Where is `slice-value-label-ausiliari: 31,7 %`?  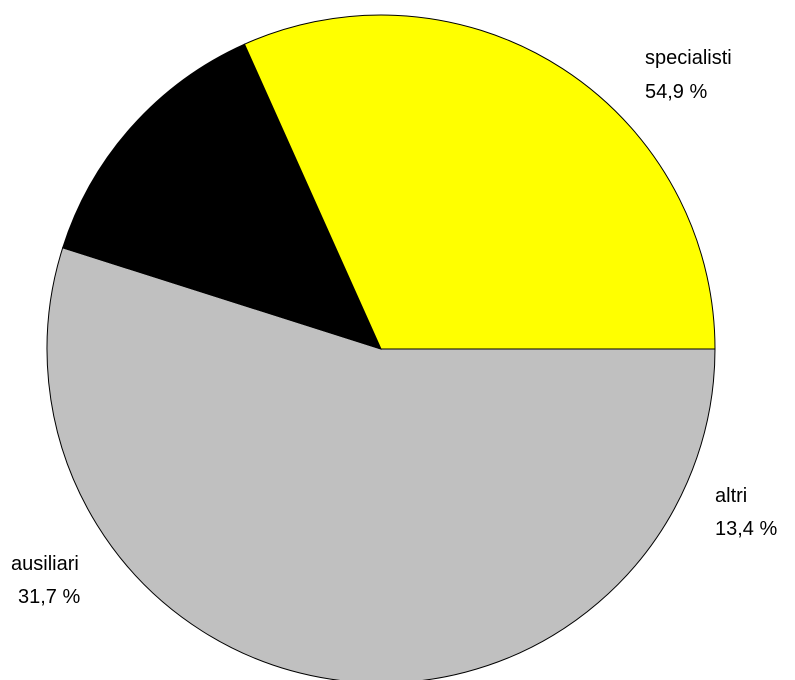 slice-value-label-ausiliari: 31,7 % is located at coordinates (49, 597).